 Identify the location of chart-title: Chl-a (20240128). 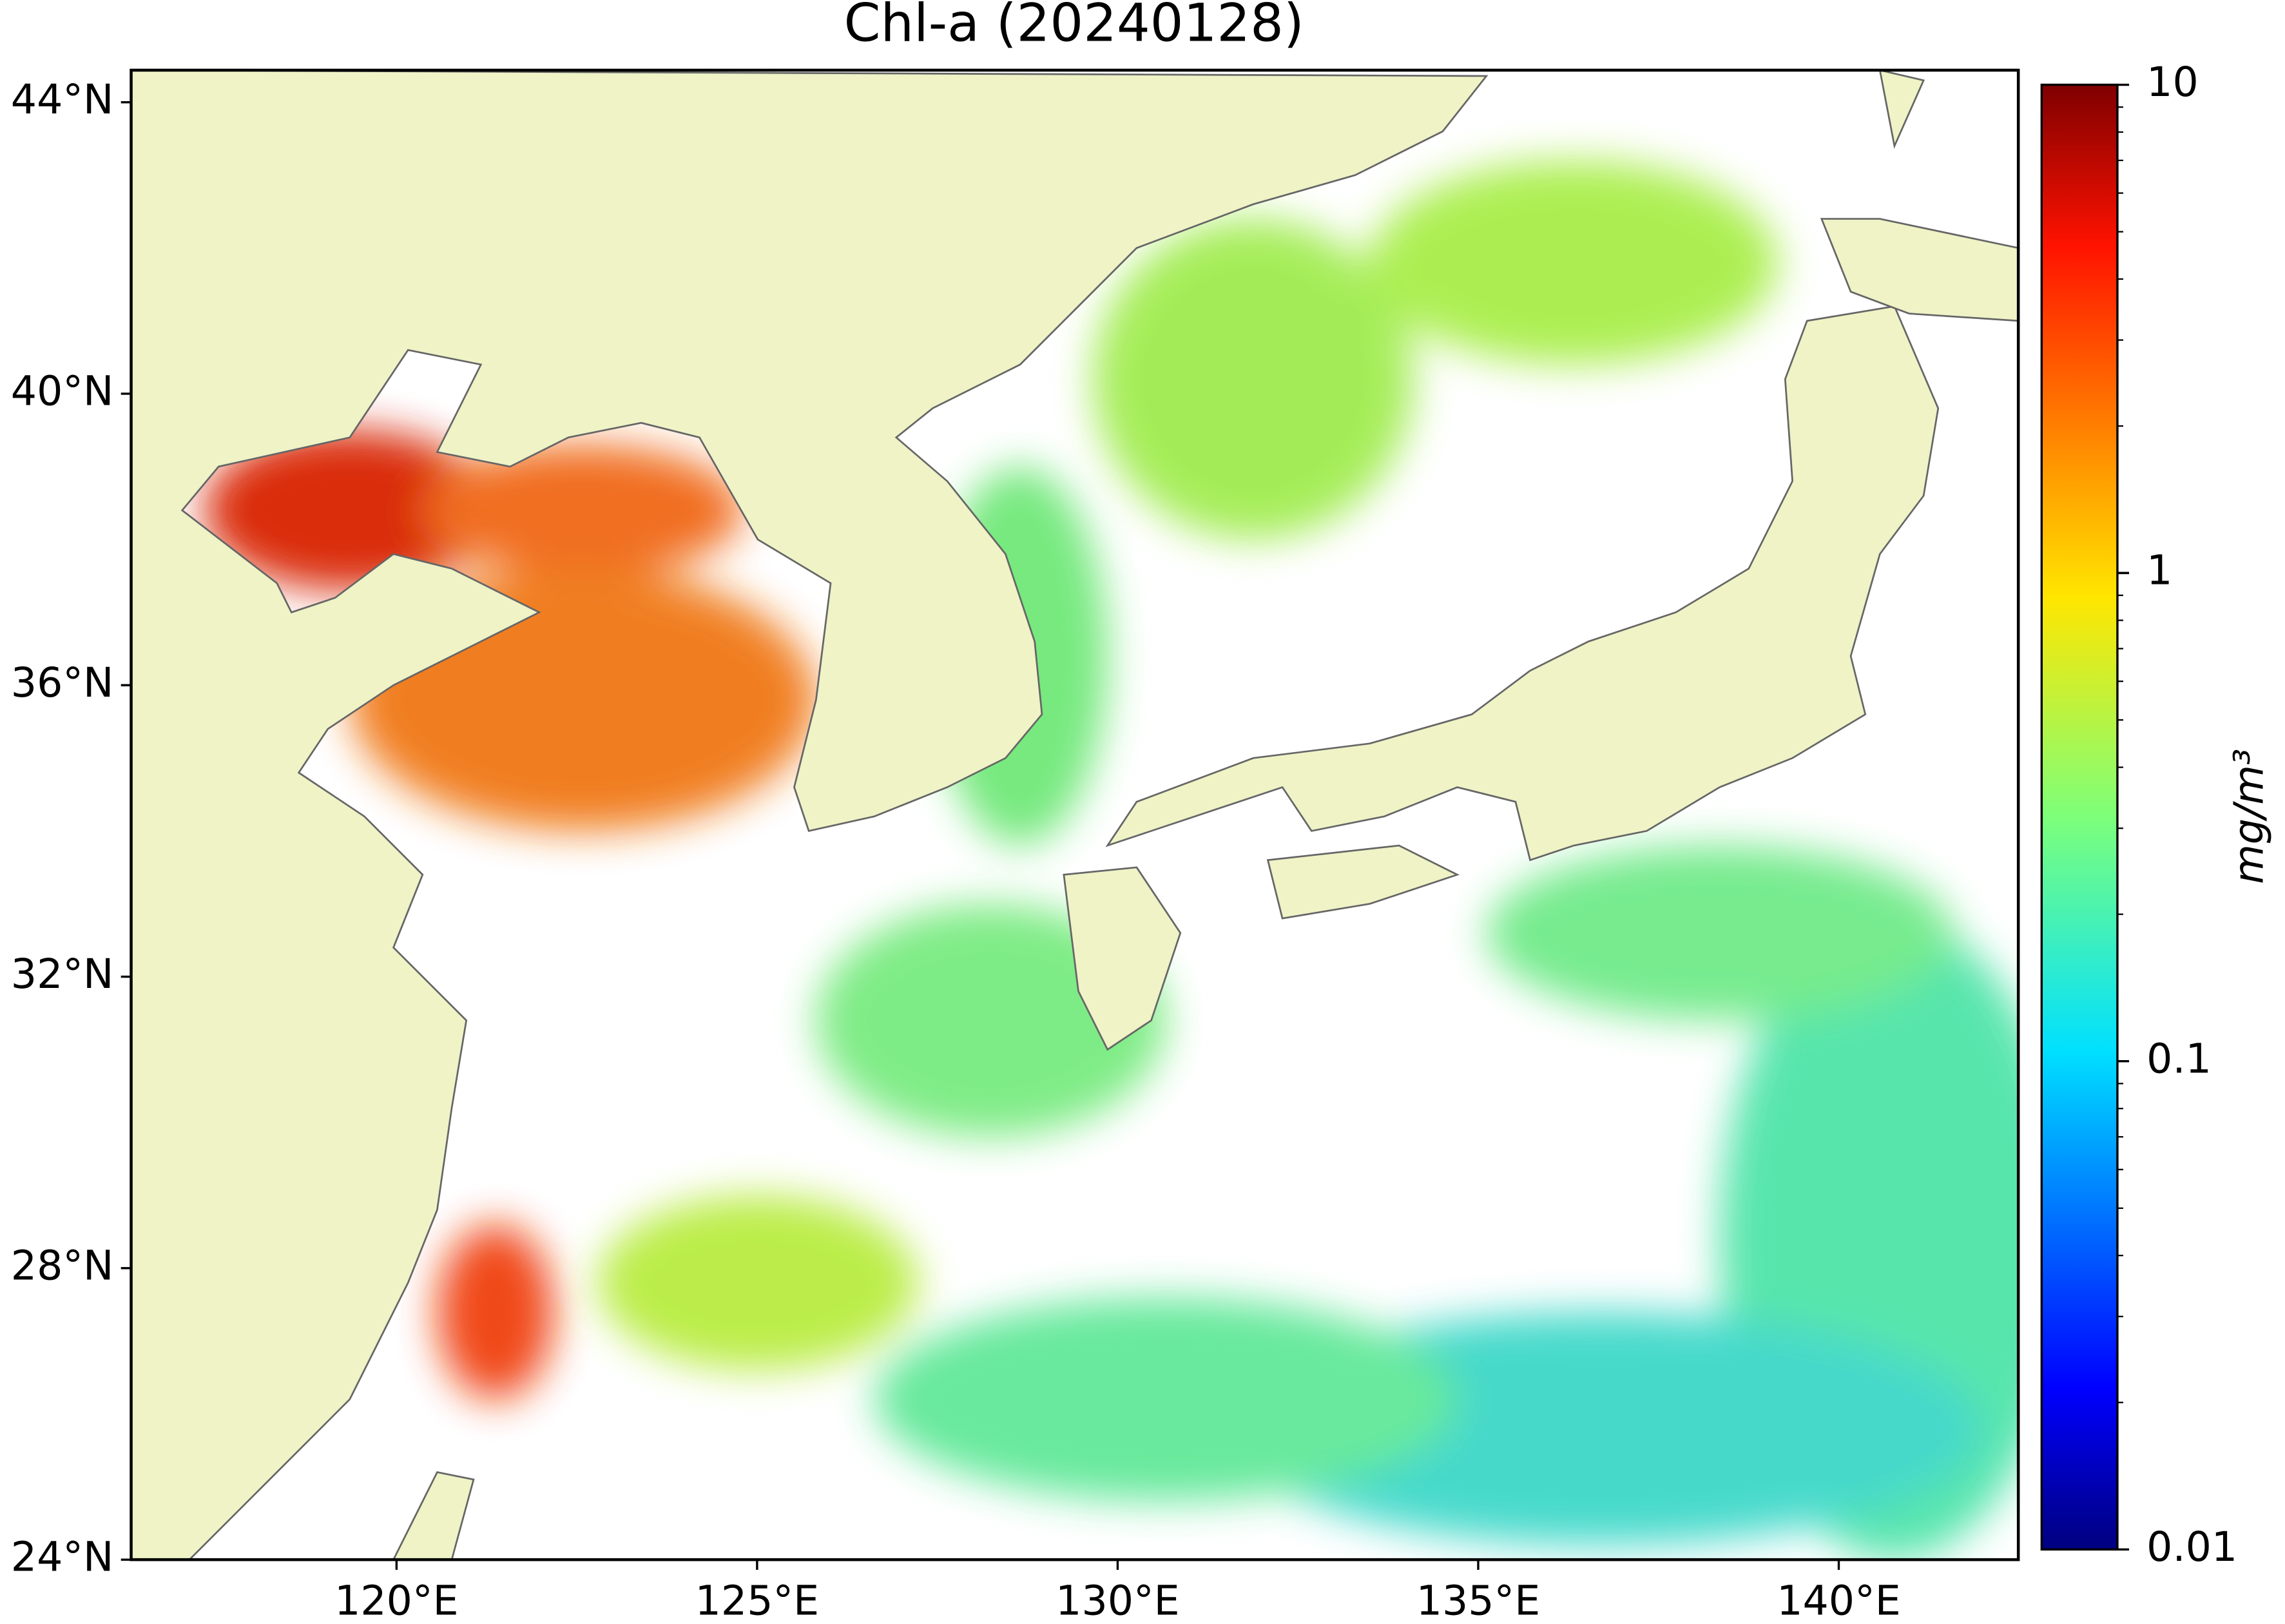
(1074, 27).